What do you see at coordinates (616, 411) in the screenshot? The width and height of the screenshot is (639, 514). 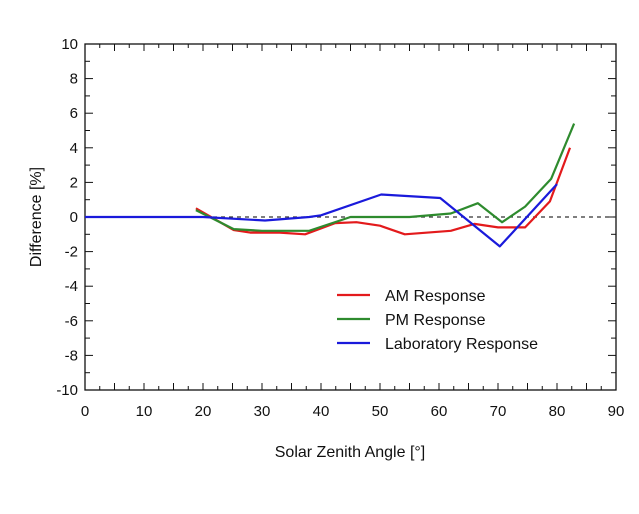 I see `x-tick-label: 90` at bounding box center [616, 411].